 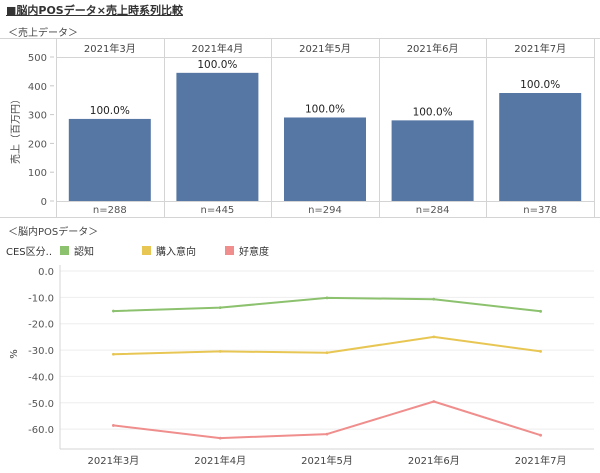 What do you see at coordinates (41, 377) in the screenshot?
I see `line-y-tick-label: -40.0` at bounding box center [41, 377].